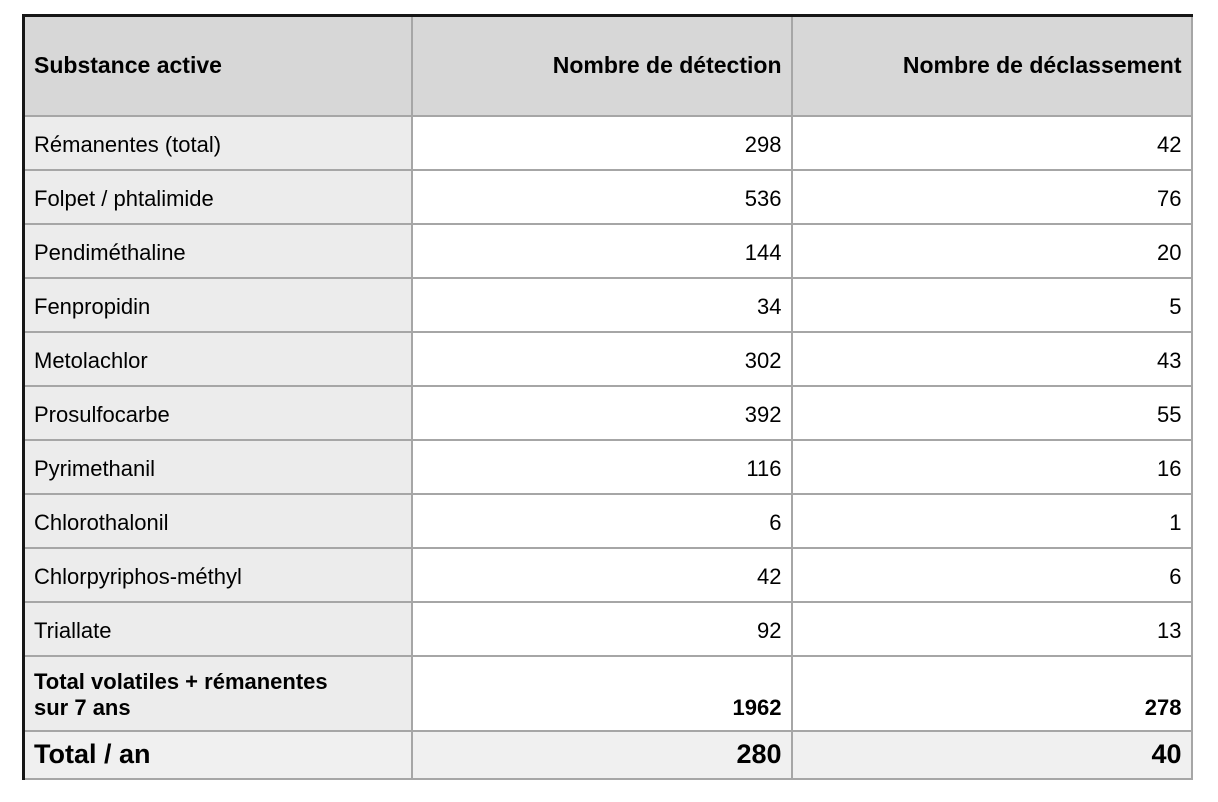 The width and height of the screenshot is (1218, 802). What do you see at coordinates (991, 196) in the screenshot?
I see `declassements-cell: 76` at bounding box center [991, 196].